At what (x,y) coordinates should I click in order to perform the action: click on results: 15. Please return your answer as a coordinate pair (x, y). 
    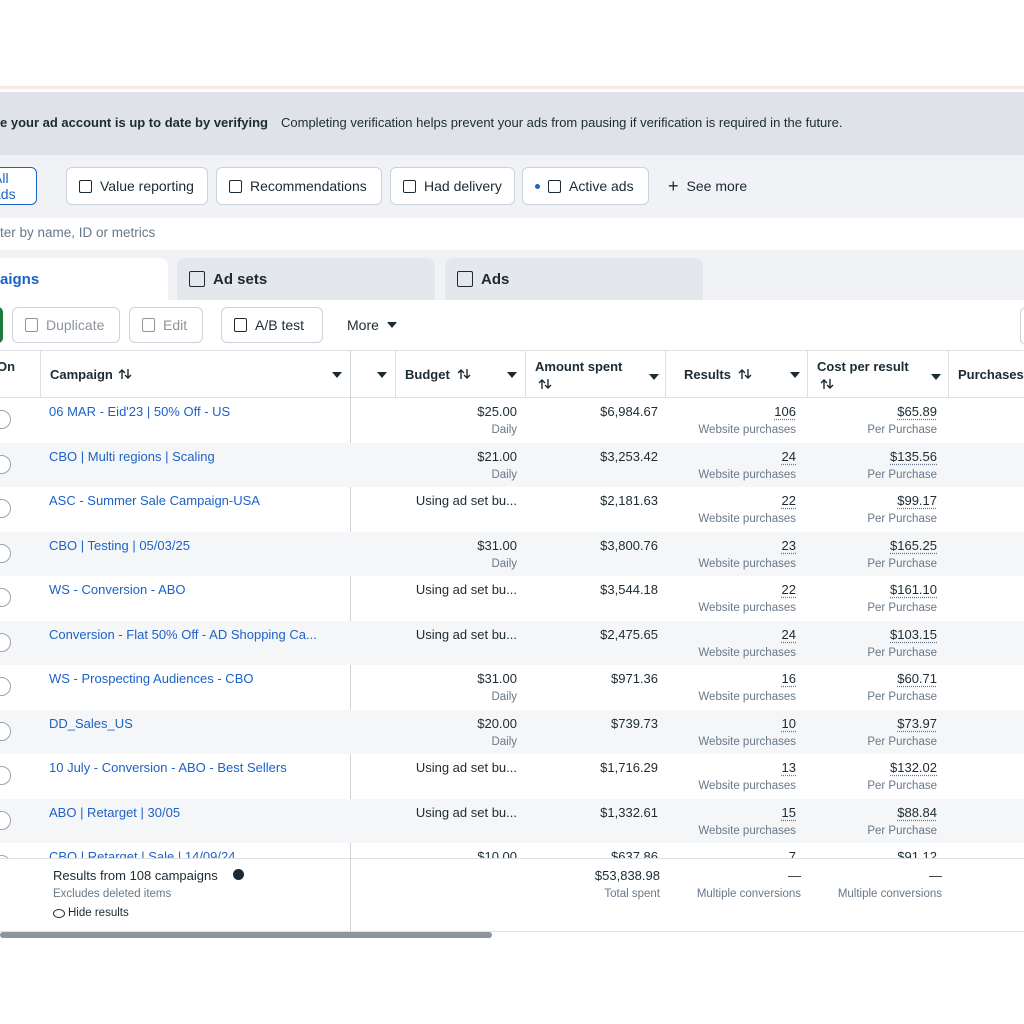
    Looking at the image, I should click on (789, 812).